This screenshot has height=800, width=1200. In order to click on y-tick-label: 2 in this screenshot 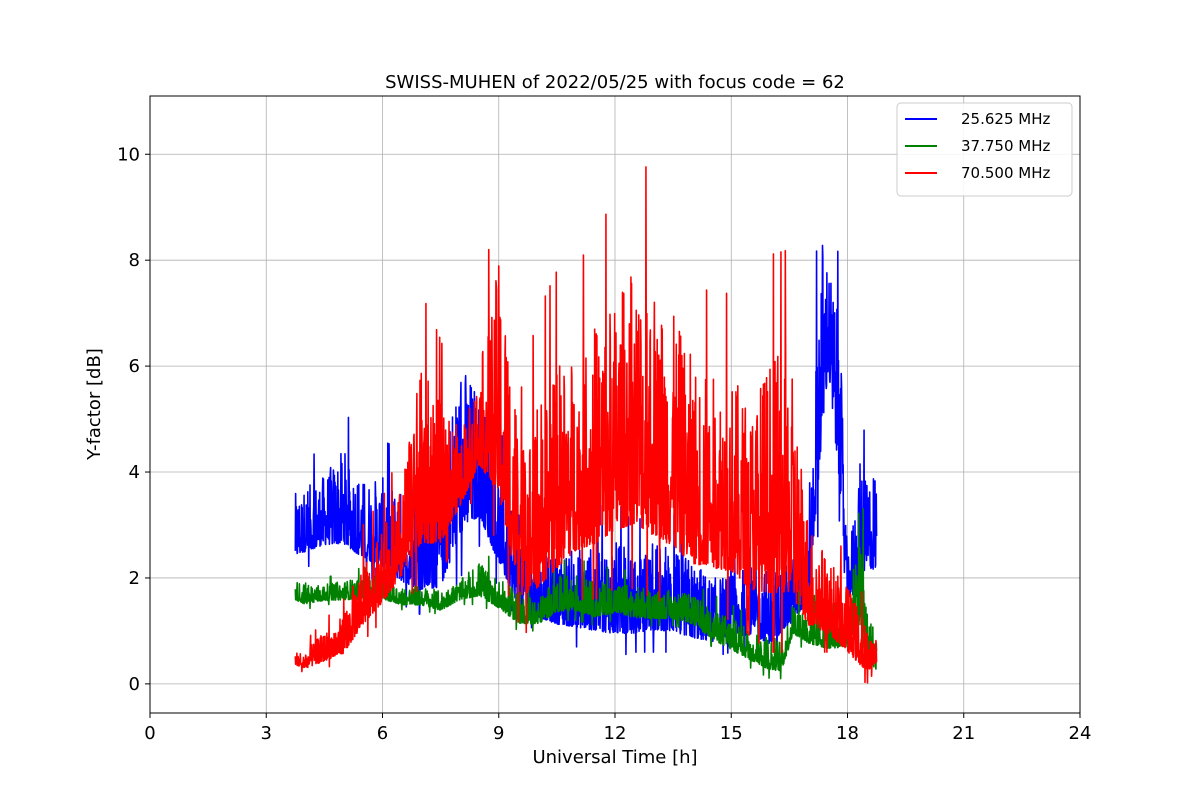, I will do `click(134, 578)`.